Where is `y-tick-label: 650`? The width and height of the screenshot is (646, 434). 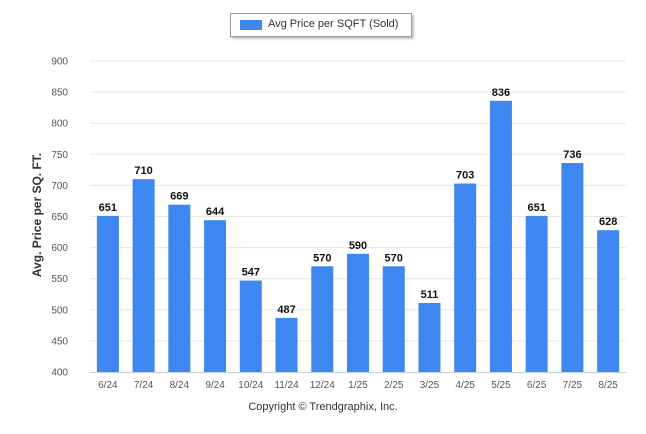 y-tick-label: 650 is located at coordinates (59, 217).